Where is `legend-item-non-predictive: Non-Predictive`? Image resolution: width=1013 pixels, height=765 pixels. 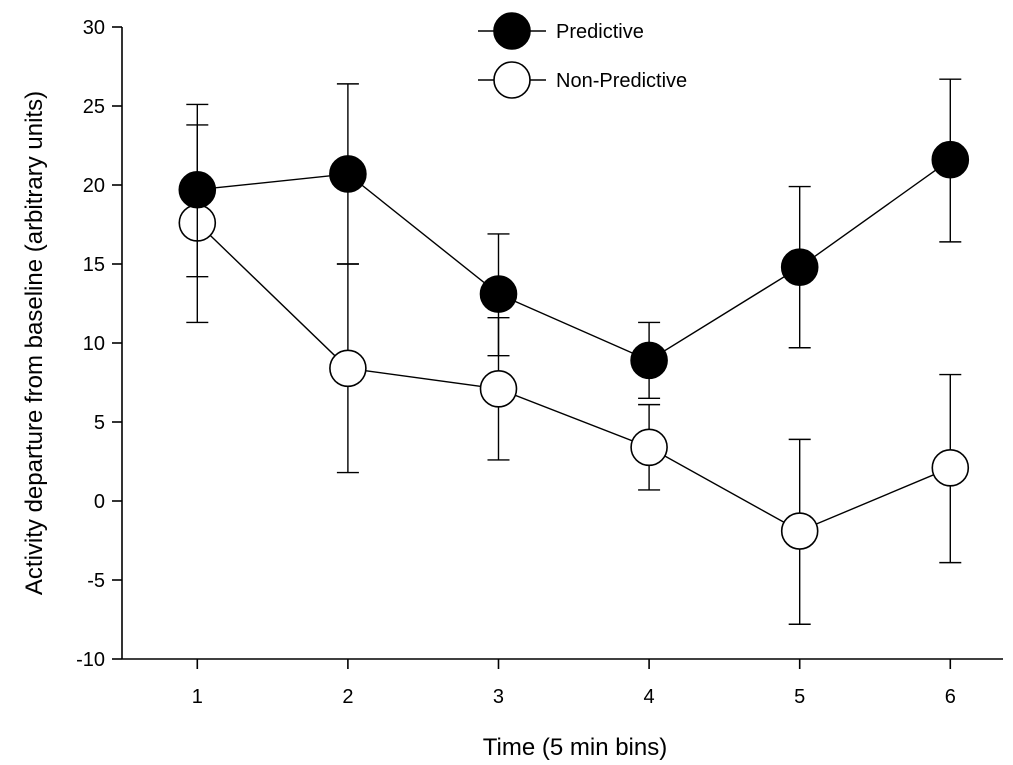 legend-item-non-predictive: Non-Predictive is located at coordinates (582, 80).